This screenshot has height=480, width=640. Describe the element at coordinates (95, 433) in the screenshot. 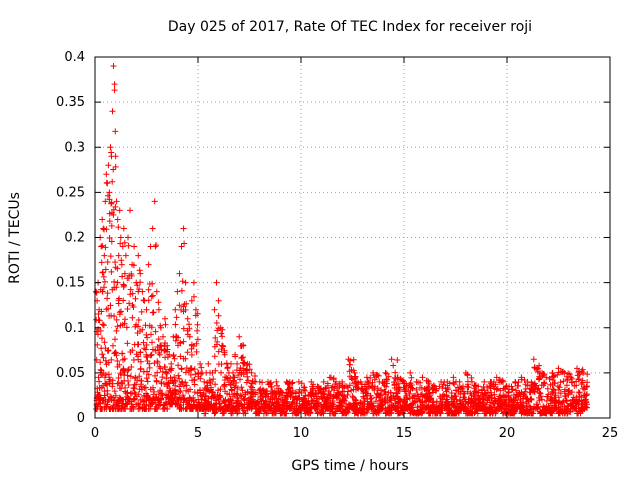

I see `x-tick-label: 0` at that location.